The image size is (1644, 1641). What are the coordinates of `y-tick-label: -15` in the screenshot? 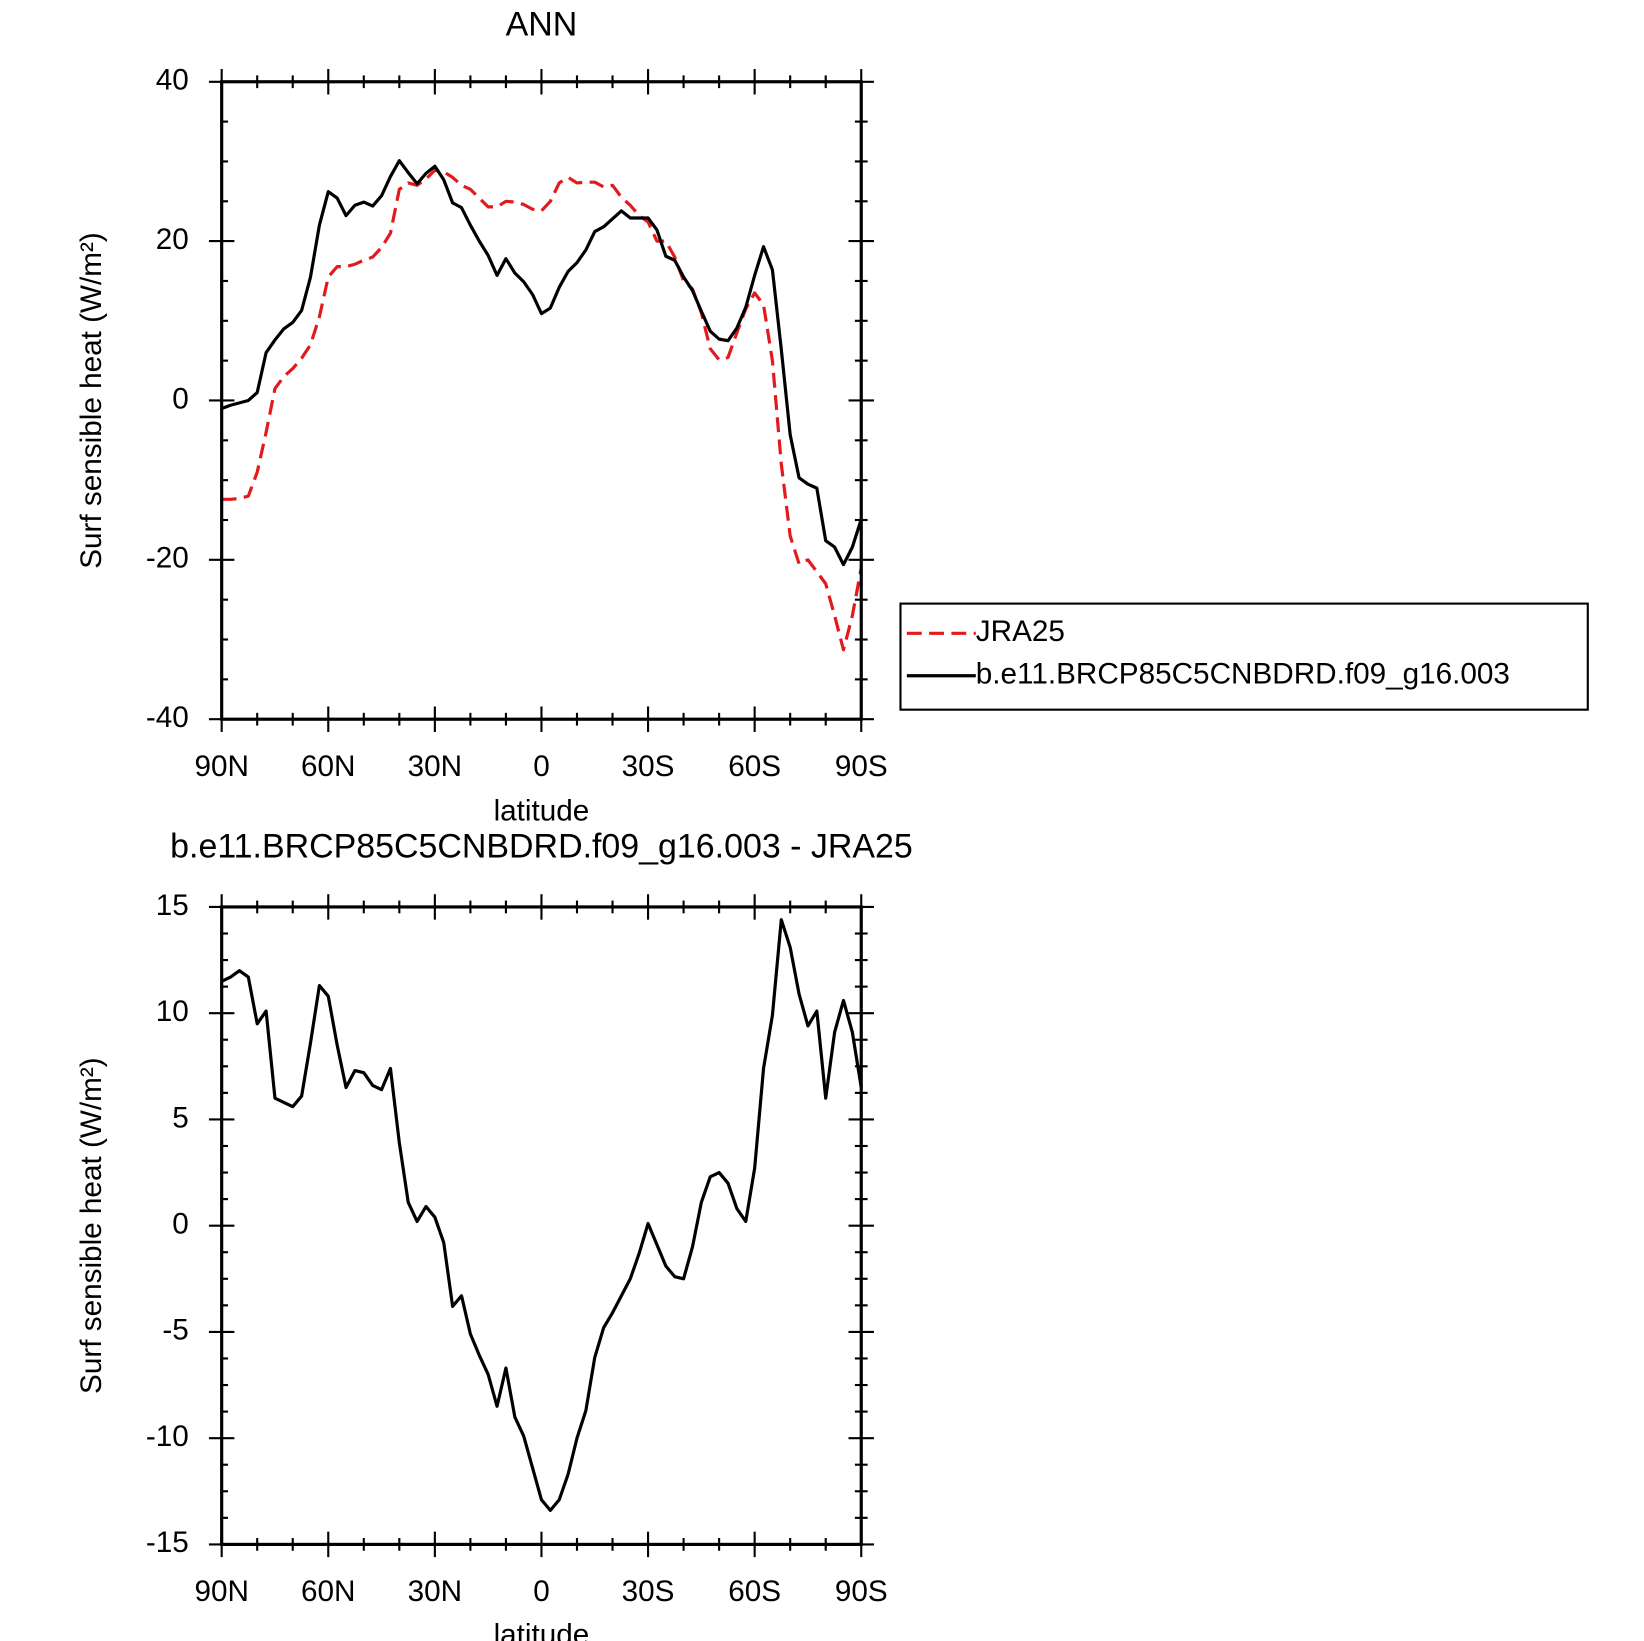 It's located at (167, 1542).